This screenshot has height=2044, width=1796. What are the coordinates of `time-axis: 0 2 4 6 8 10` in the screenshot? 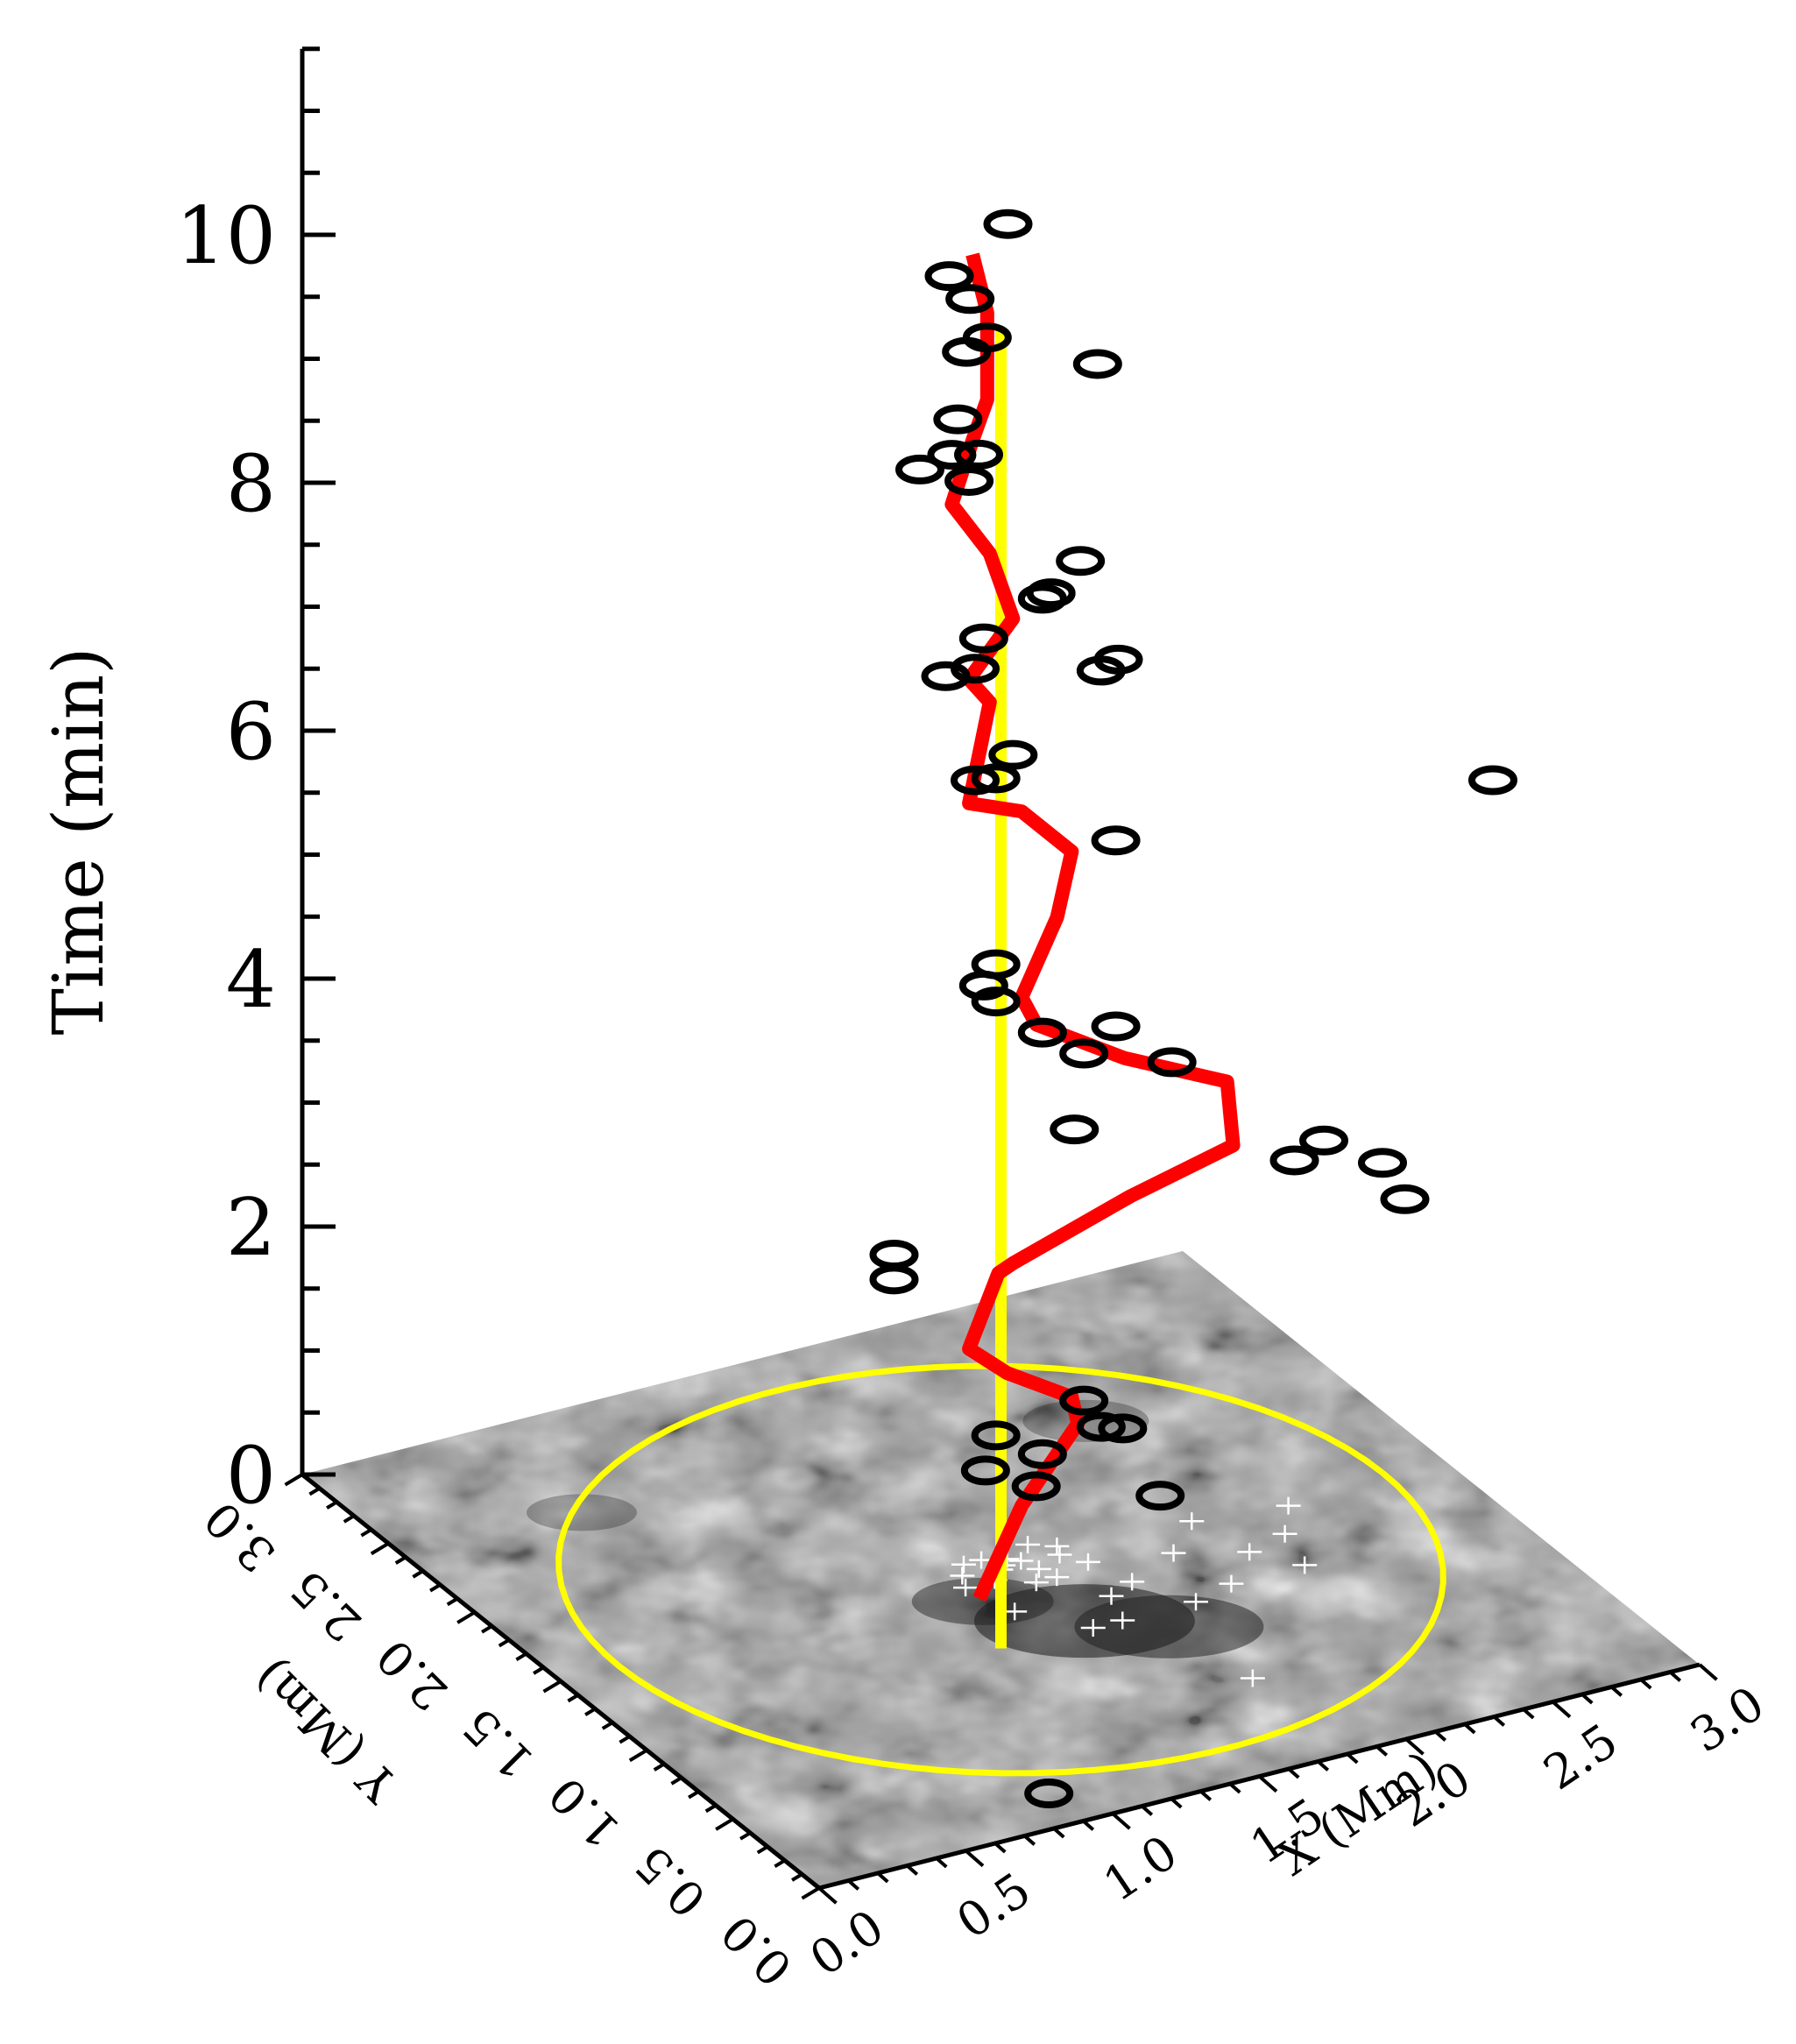 It's located at (255, 784).